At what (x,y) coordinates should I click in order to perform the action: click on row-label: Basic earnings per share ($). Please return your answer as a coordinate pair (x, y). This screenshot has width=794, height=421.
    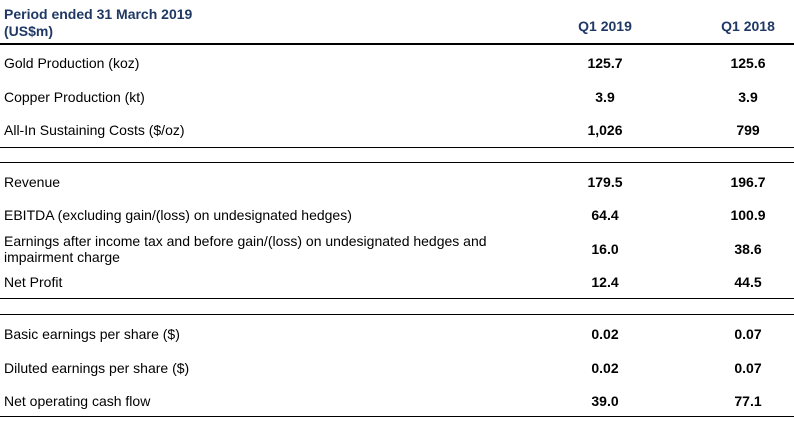
    Looking at the image, I should click on (92, 334).